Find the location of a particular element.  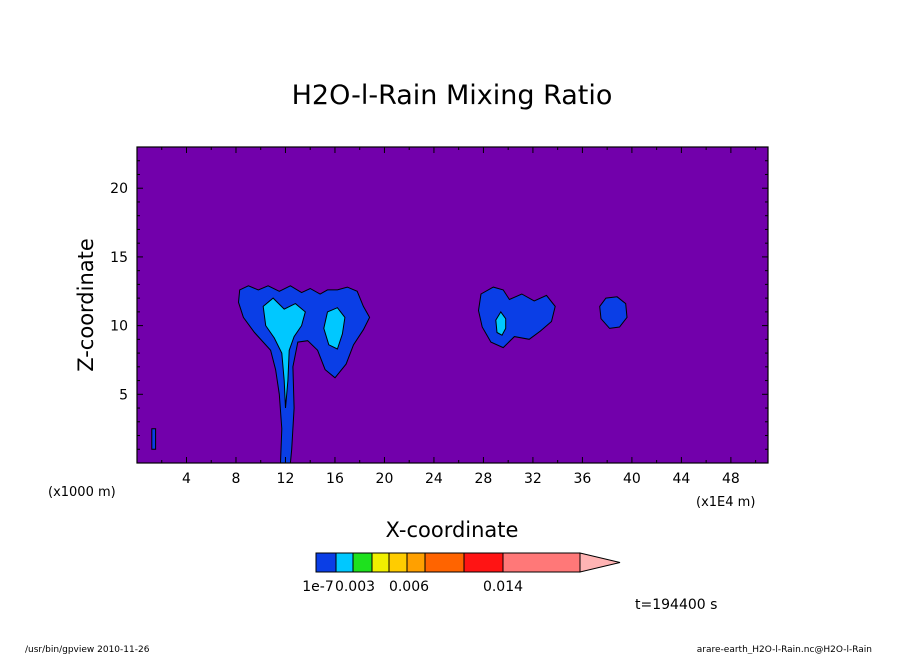

colorbar-label-0: 1e-7 is located at coordinates (317, 587).